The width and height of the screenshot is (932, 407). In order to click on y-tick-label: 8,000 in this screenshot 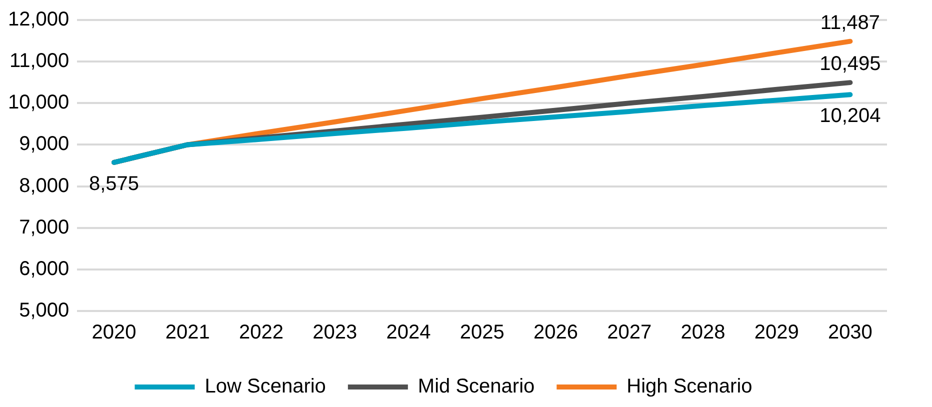, I will do `click(44, 185)`.